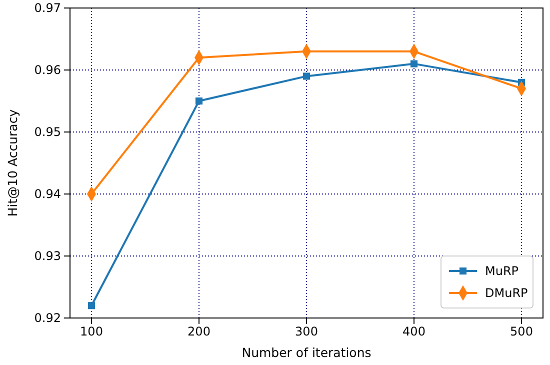  What do you see at coordinates (506, 293) in the screenshot?
I see `legend-label: DMuRP` at bounding box center [506, 293].